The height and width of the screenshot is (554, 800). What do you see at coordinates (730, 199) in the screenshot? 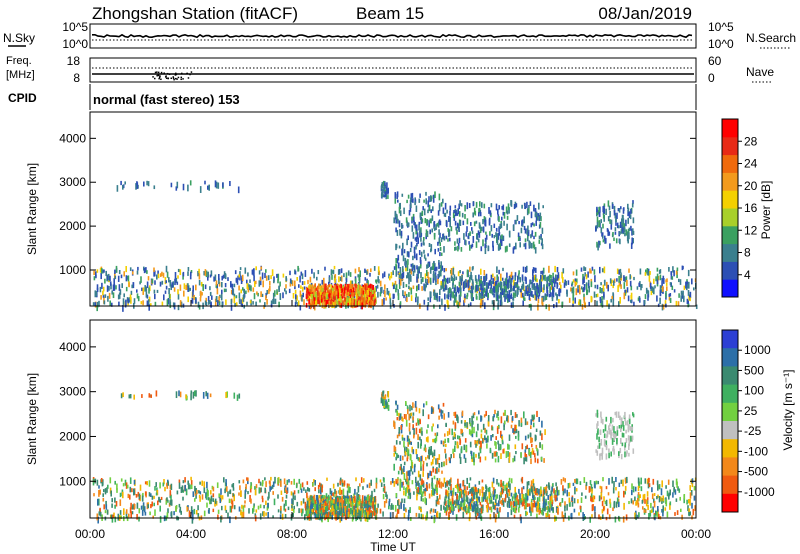
I see `colorbar-swatch` at bounding box center [730, 199].